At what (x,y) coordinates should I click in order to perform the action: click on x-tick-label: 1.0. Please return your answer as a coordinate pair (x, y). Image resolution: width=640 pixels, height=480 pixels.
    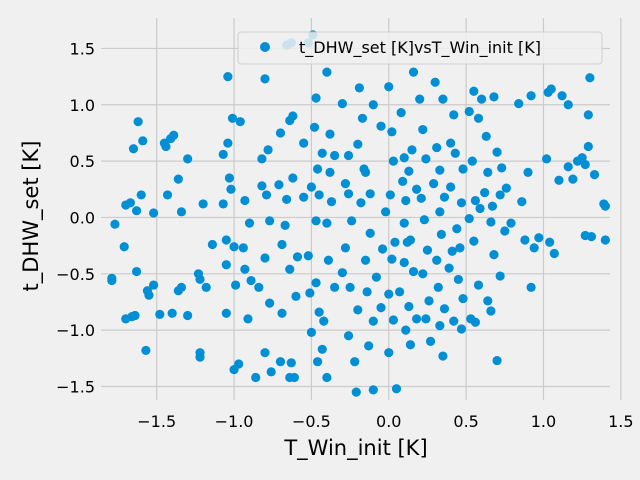
    Looking at the image, I should click on (543, 421).